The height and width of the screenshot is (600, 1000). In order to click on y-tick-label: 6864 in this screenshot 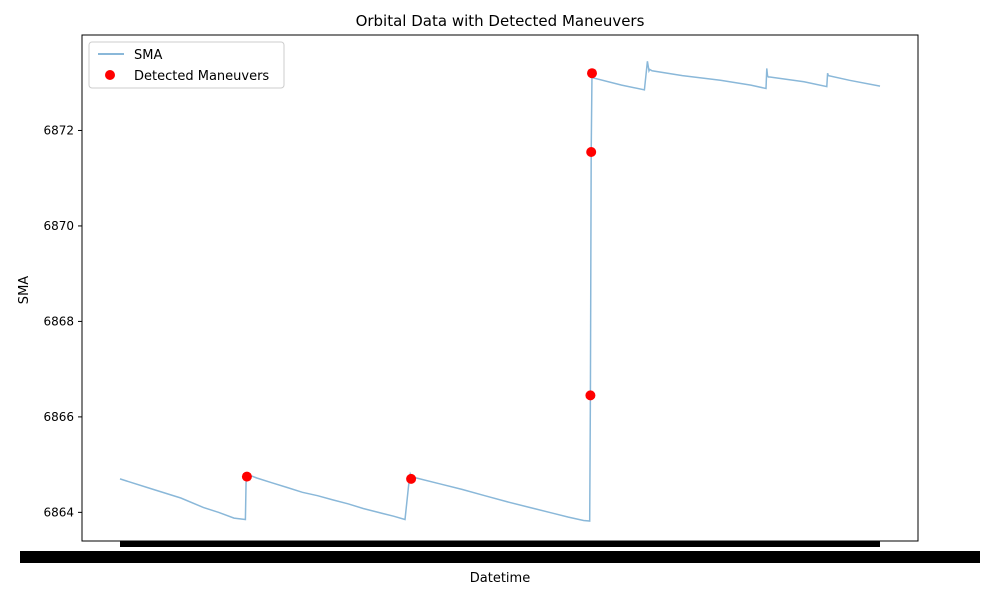, I will do `click(58, 512)`.